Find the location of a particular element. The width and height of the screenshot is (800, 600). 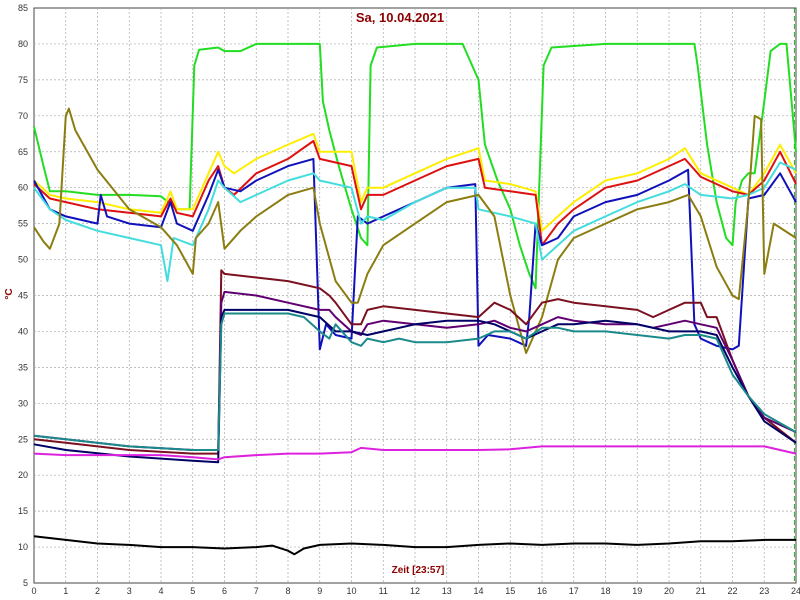

x-tick-labels: 0 1 2 3 4 5 6 7 8 9 10 11 12 13 14 15 16 17 18 19 20 21 22 23 24 is located at coordinates (415, 591).